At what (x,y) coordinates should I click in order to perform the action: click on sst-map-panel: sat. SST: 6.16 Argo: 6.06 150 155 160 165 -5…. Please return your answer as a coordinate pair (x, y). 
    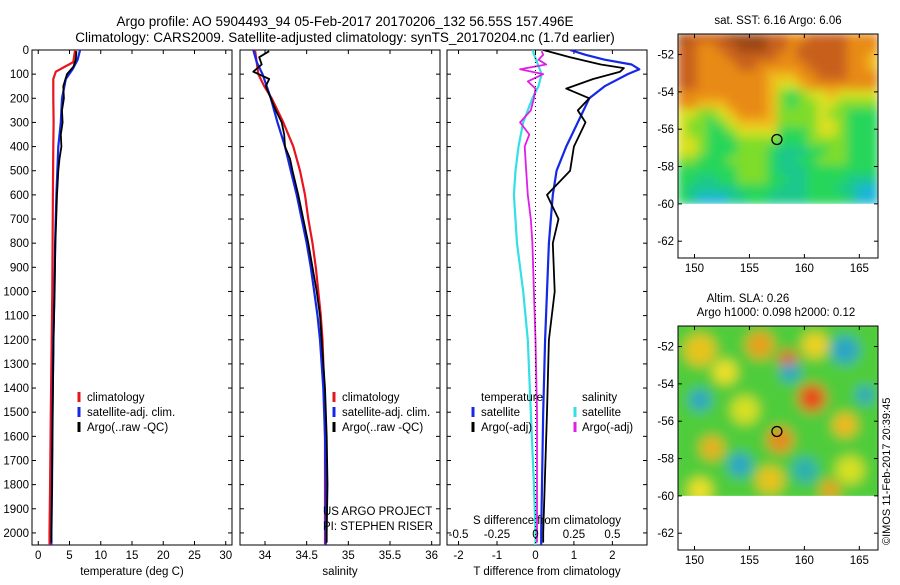
    Looking at the image, I should click on (768, 145).